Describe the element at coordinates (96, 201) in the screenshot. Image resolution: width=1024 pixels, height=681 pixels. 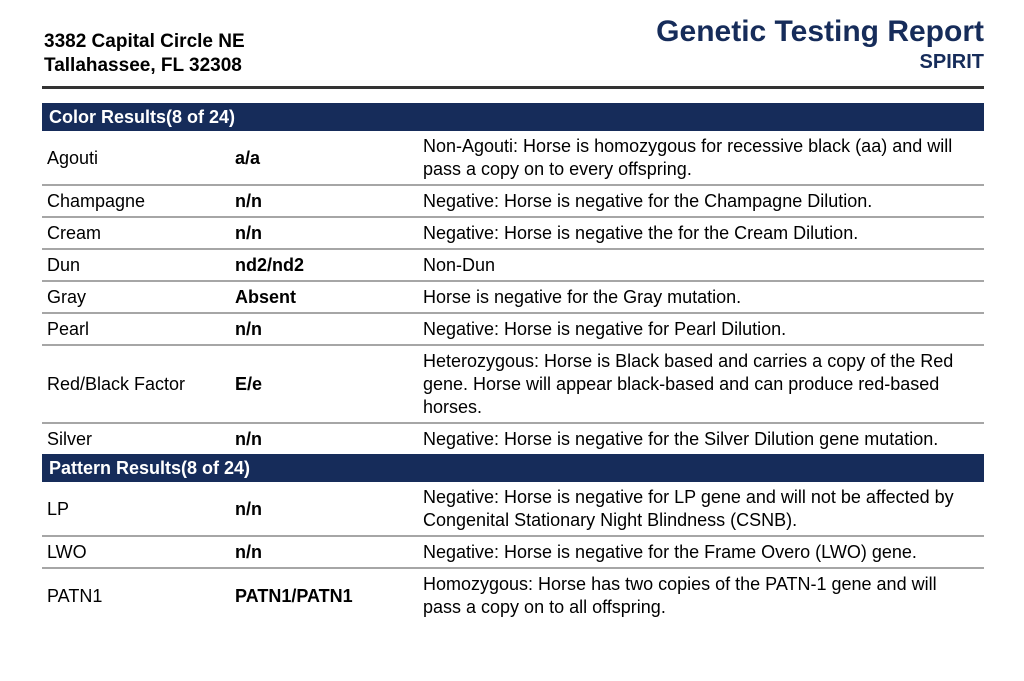
I see `test-name: Champagne` at that location.